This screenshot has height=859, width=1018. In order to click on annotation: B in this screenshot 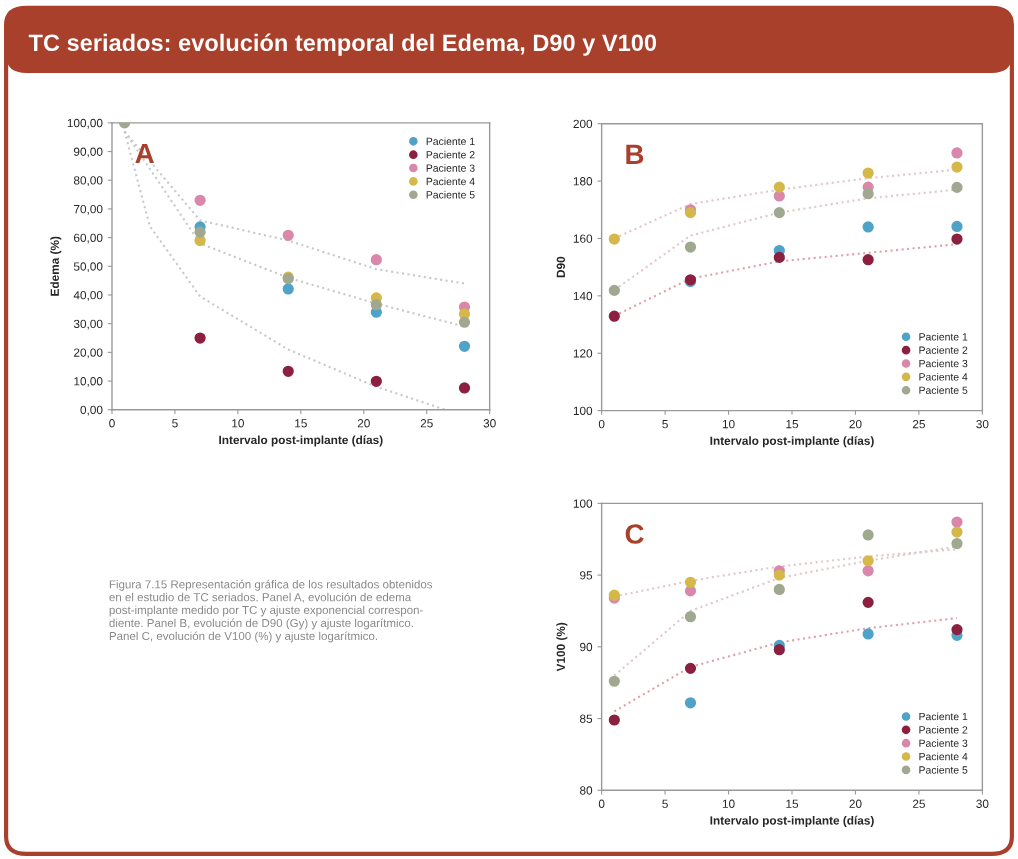, I will do `click(635, 154)`.